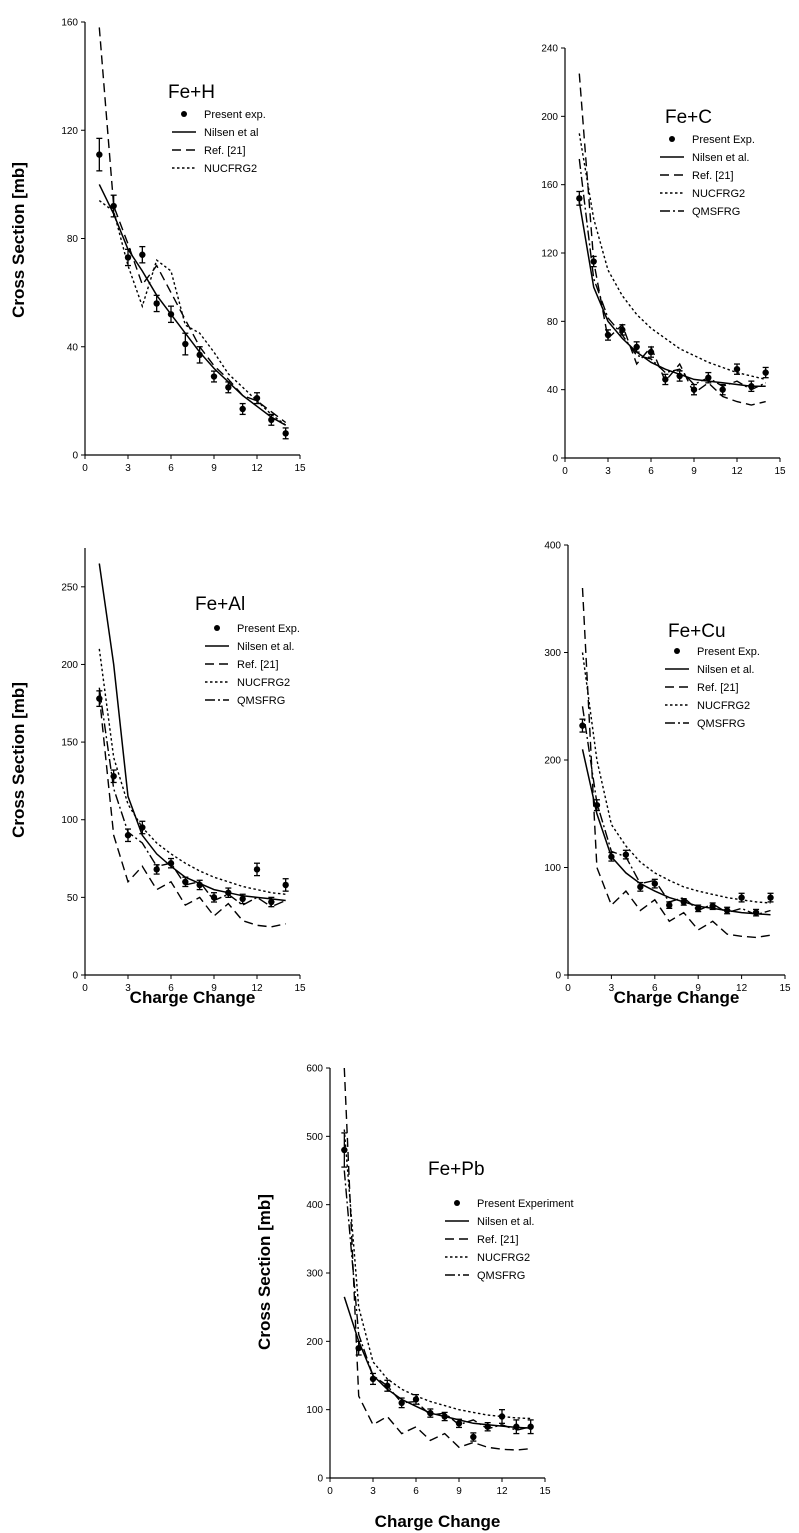 This screenshot has height=1533, width=799. What do you see at coordinates (215, 133) in the screenshot?
I see `legend-entry: Nilsen et al` at bounding box center [215, 133].